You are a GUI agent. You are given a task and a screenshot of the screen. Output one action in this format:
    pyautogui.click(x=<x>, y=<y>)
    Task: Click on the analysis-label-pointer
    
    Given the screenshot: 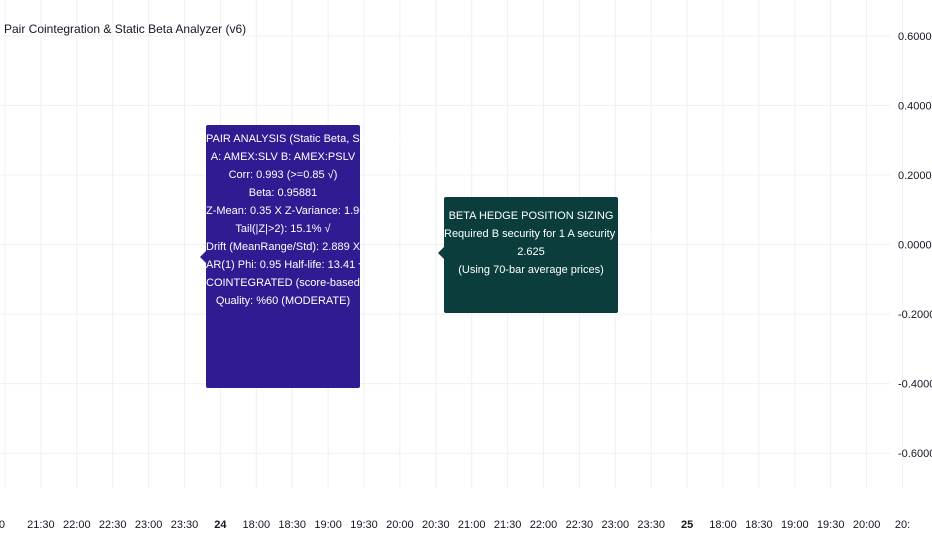 What is the action you would take?
    pyautogui.click(x=203, y=257)
    